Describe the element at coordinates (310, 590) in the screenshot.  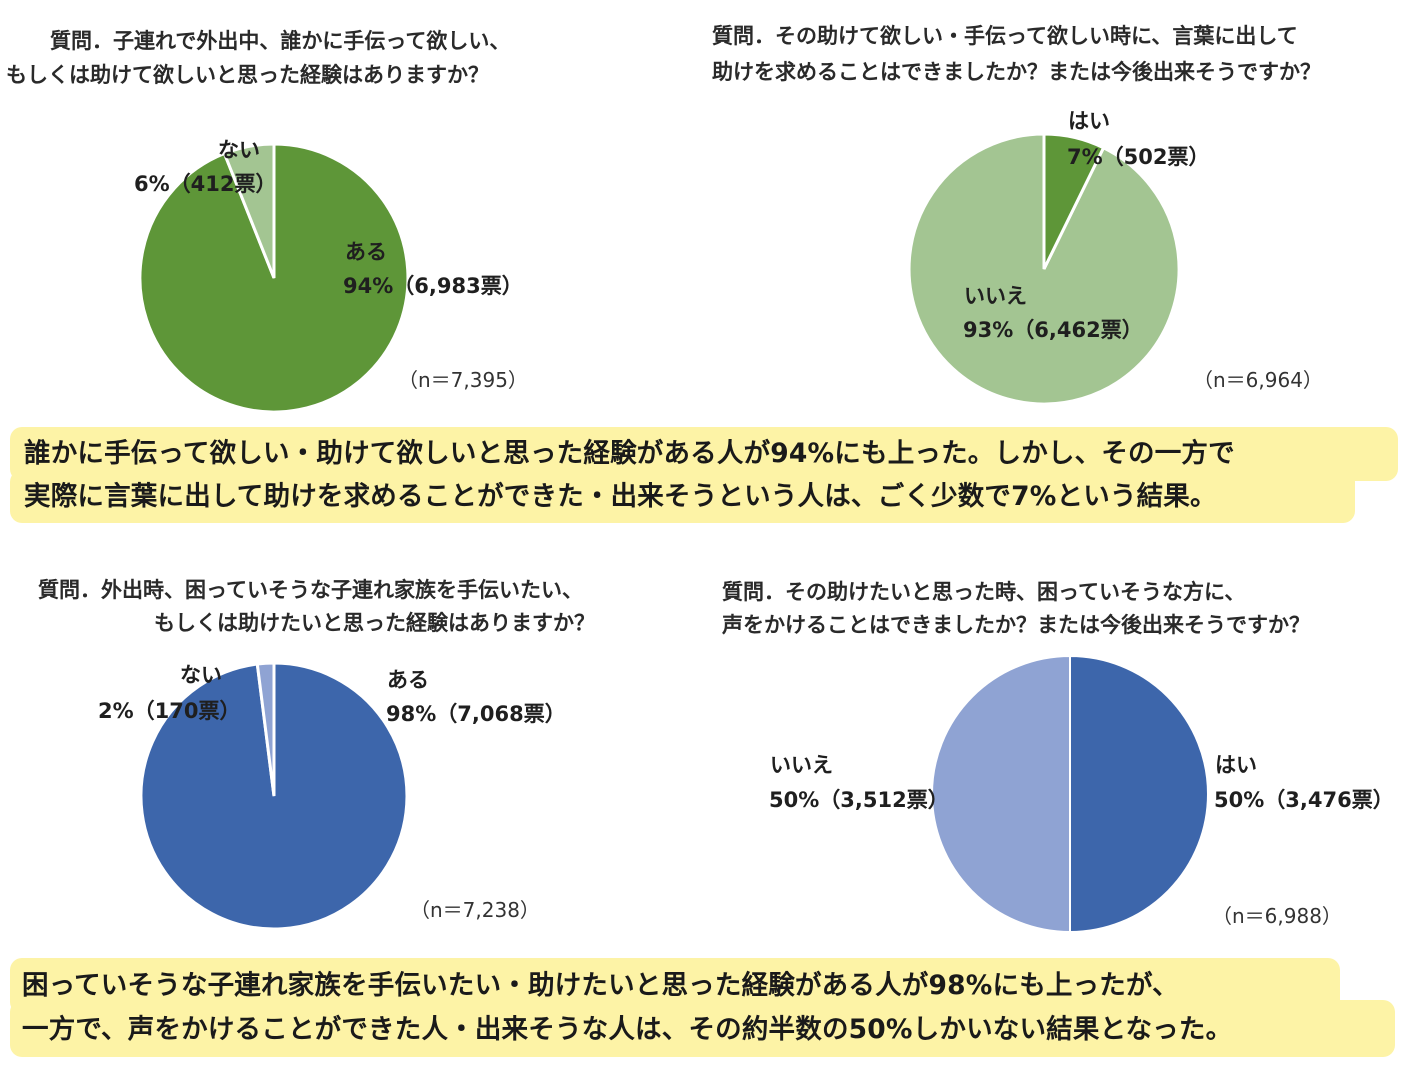
I see `question-line-1: 質問．外出時、困っていそうな子連れ家族を手伝いたい、` at that location.